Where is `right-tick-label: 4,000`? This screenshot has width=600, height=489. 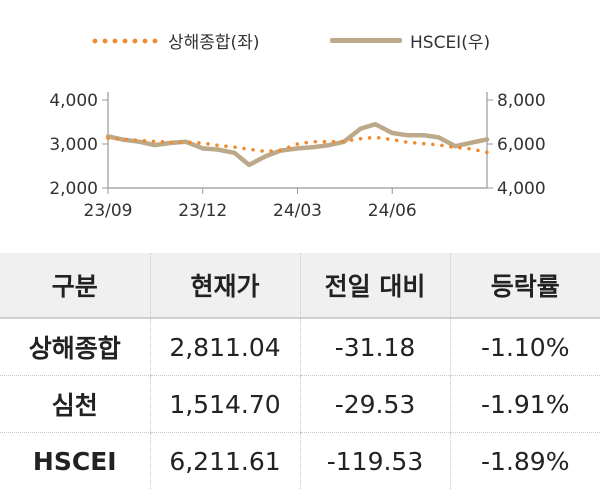
right-tick-label: 4,000 is located at coordinates (521, 189).